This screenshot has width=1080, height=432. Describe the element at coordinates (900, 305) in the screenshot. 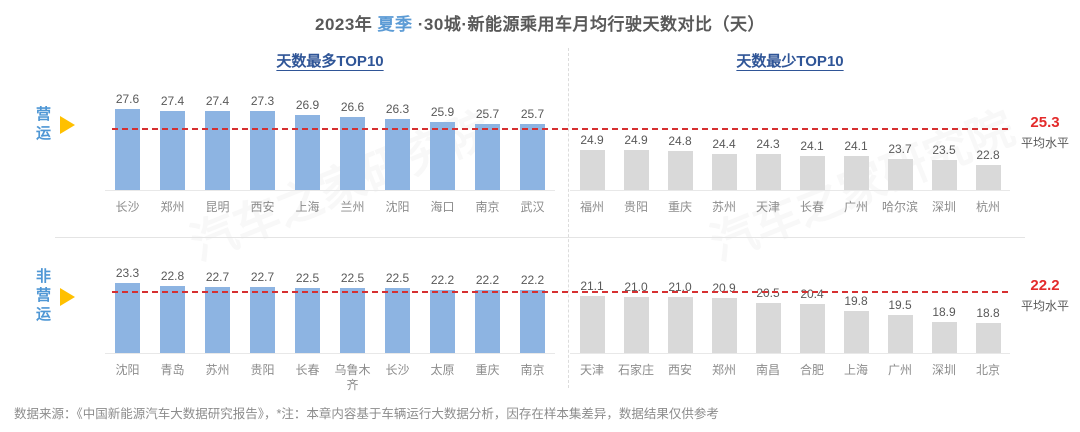

I see `bar-value-label: 19.5` at that location.